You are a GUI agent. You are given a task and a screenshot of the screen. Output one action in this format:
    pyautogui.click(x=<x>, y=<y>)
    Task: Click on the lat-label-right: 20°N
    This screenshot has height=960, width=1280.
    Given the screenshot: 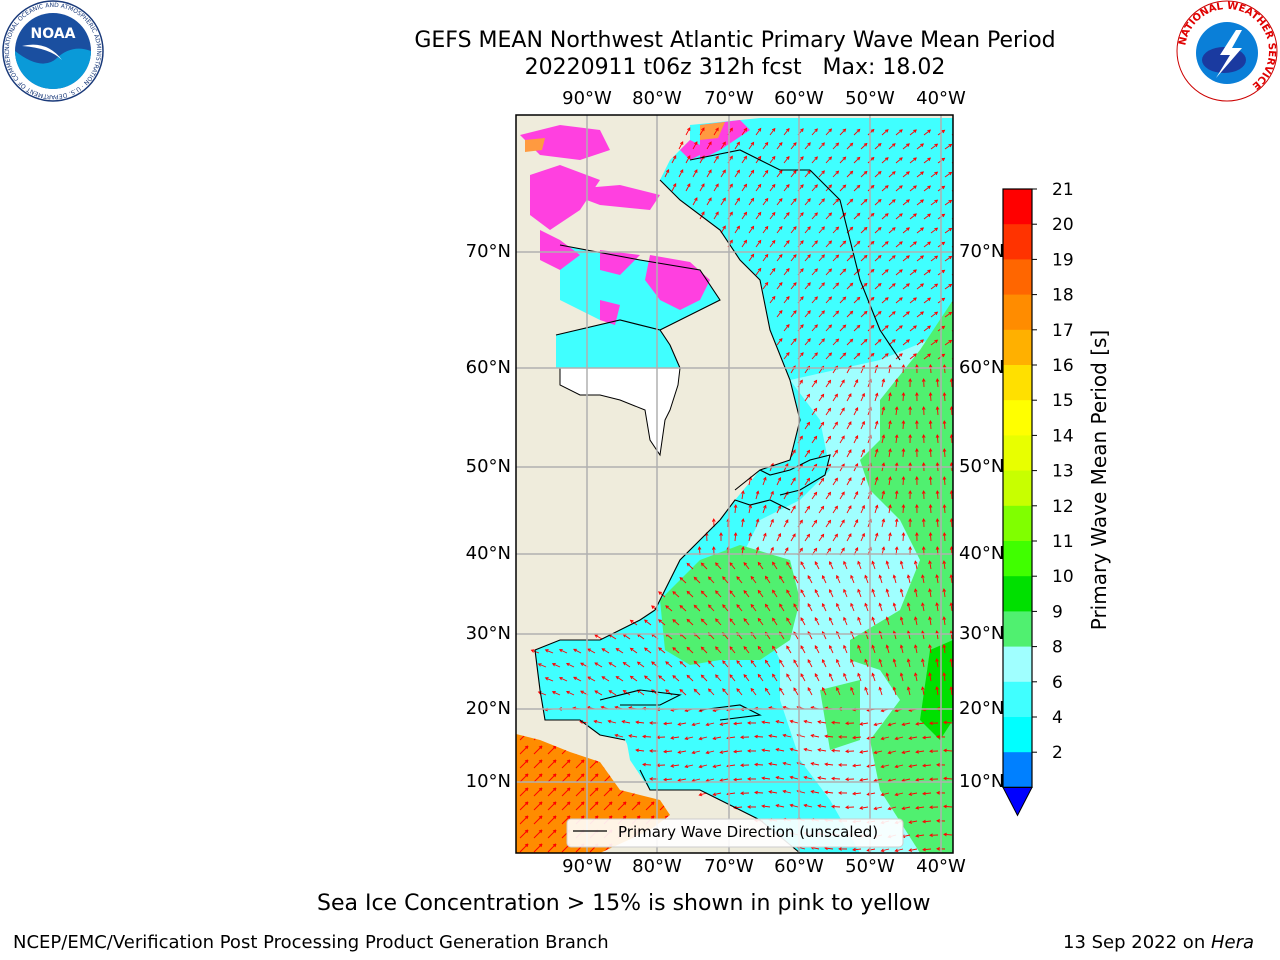 What is the action you would take?
    pyautogui.click(x=982, y=708)
    